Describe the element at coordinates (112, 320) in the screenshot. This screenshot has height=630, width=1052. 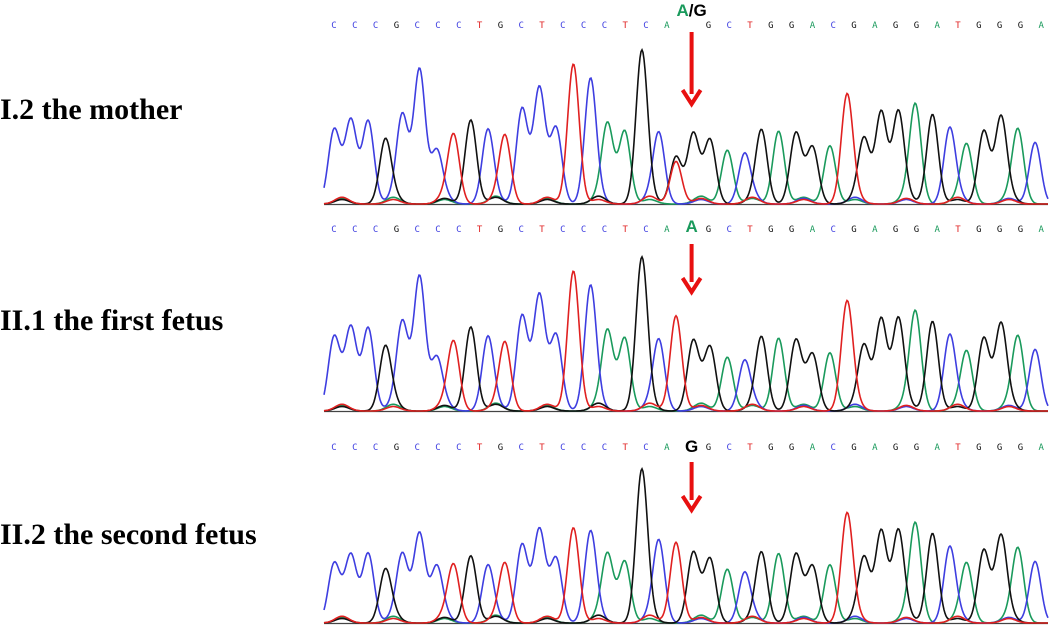
I see `panel-label-first-fetus: II.1 the first fetus` at that location.